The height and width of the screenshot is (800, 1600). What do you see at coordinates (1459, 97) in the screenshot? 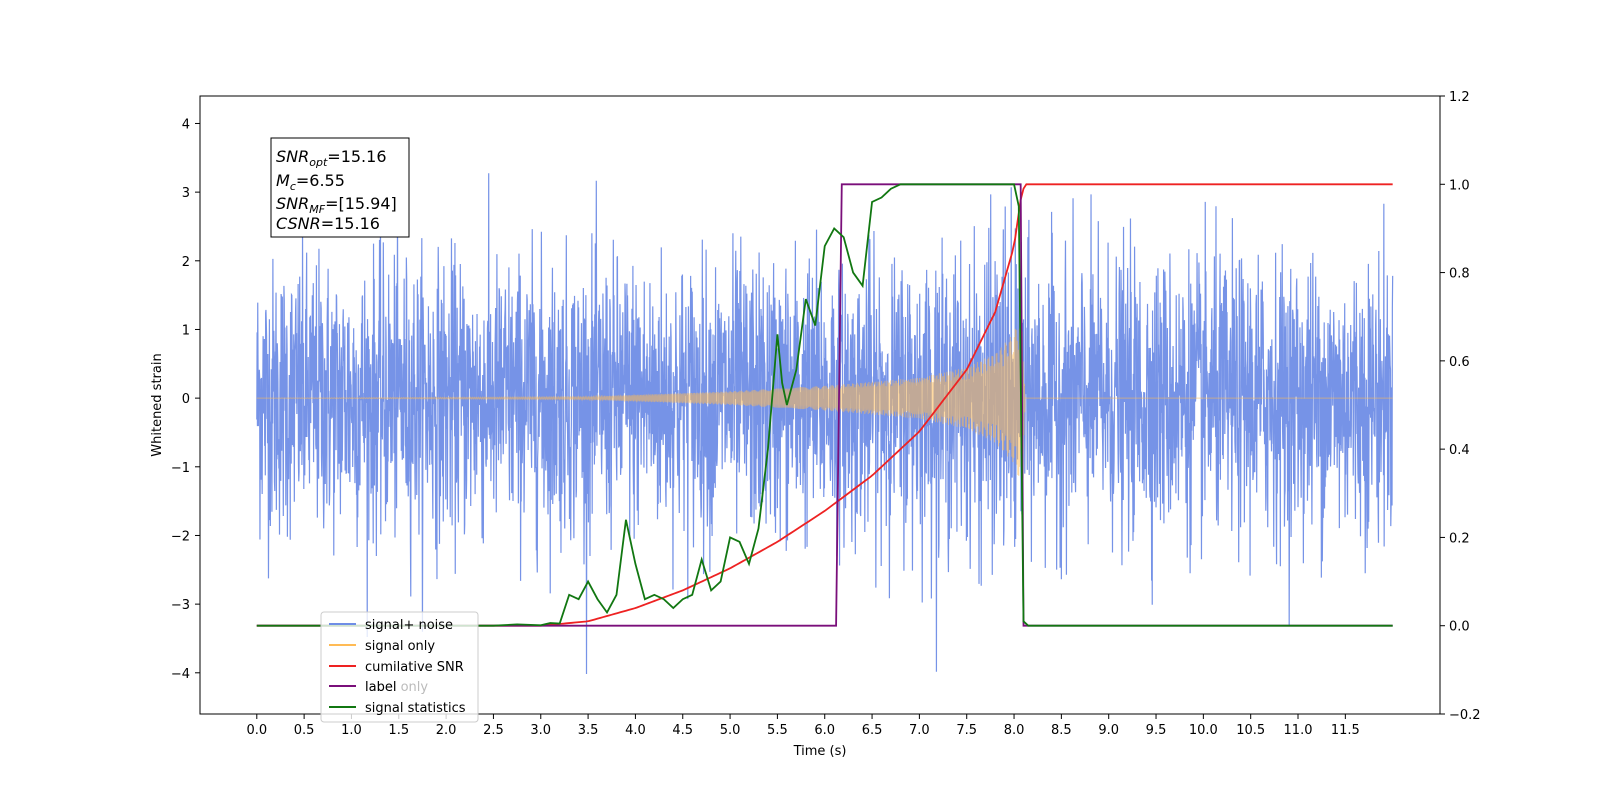
I see `y2-tick-label-0: 1.2` at bounding box center [1459, 97].